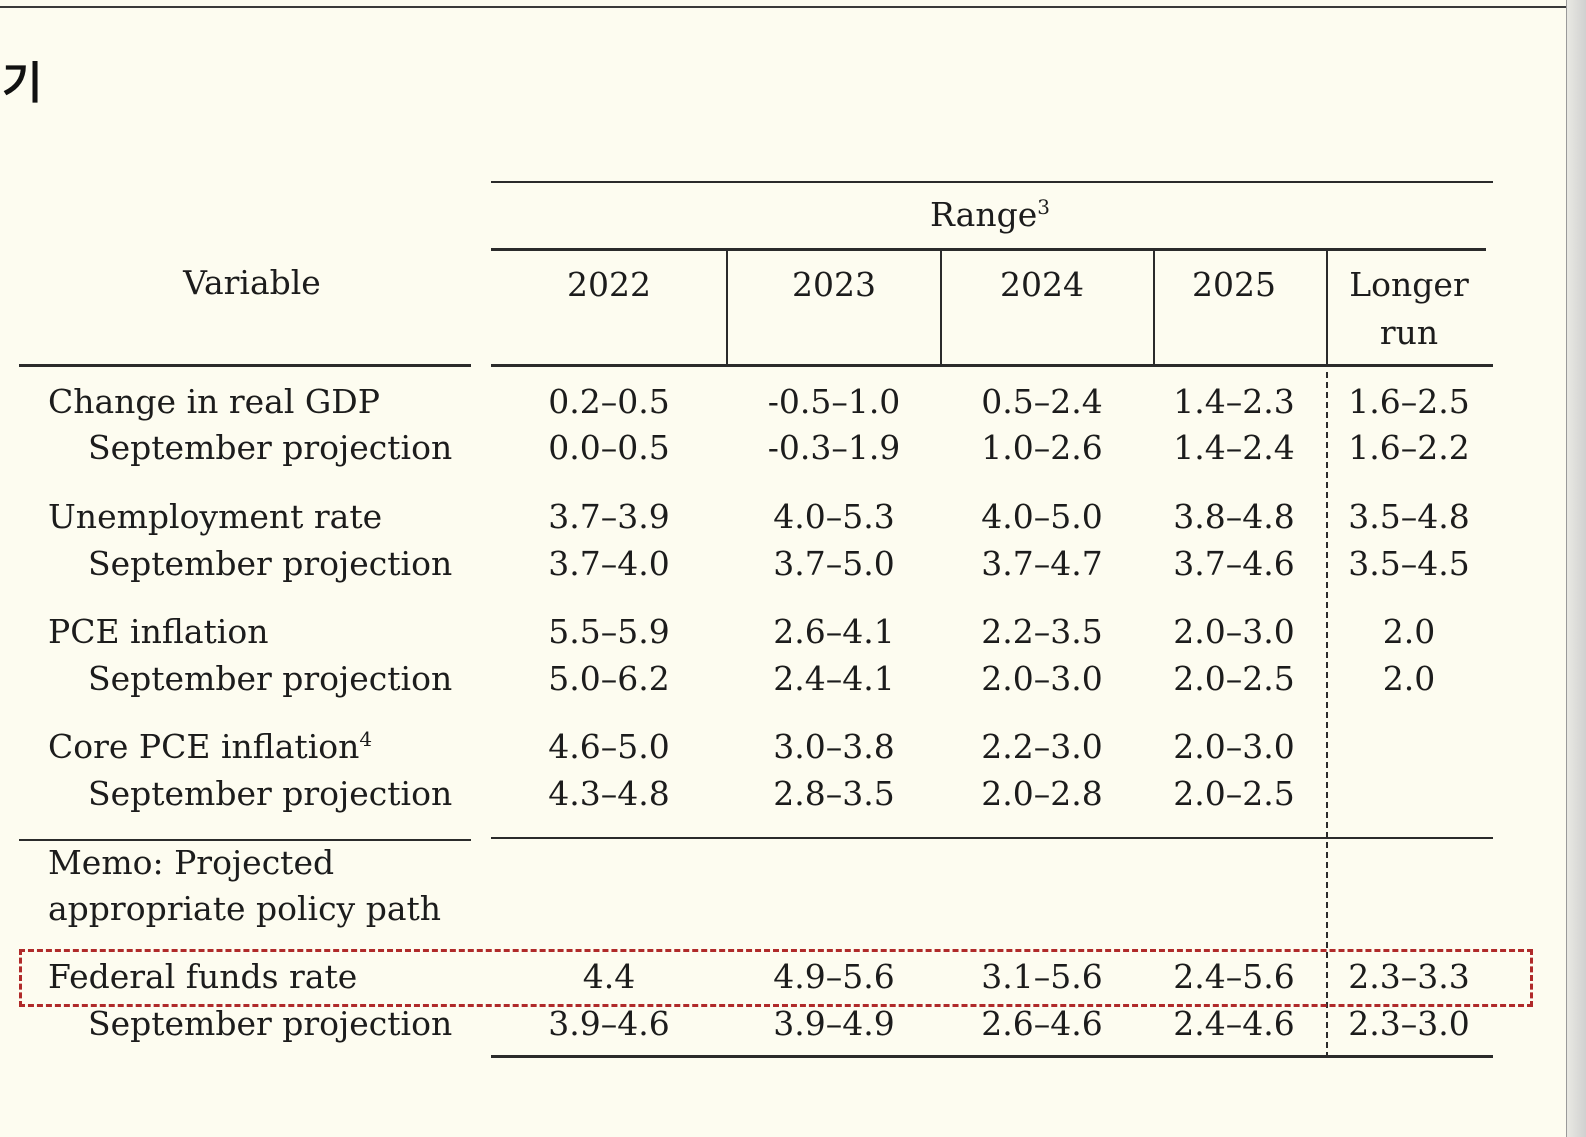 This screenshot has width=1586, height=1137. I want to click on cell-gdp-2023: -0.5–1.0, so click(834, 401).